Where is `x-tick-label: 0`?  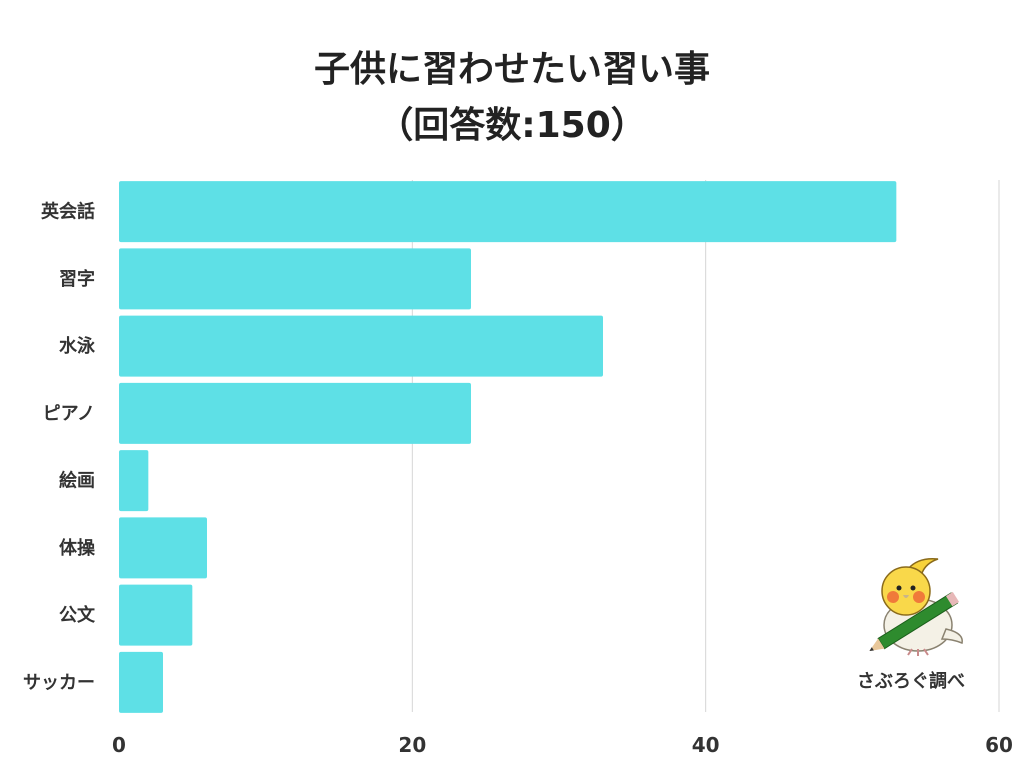 x-tick-label: 0 is located at coordinates (119, 745).